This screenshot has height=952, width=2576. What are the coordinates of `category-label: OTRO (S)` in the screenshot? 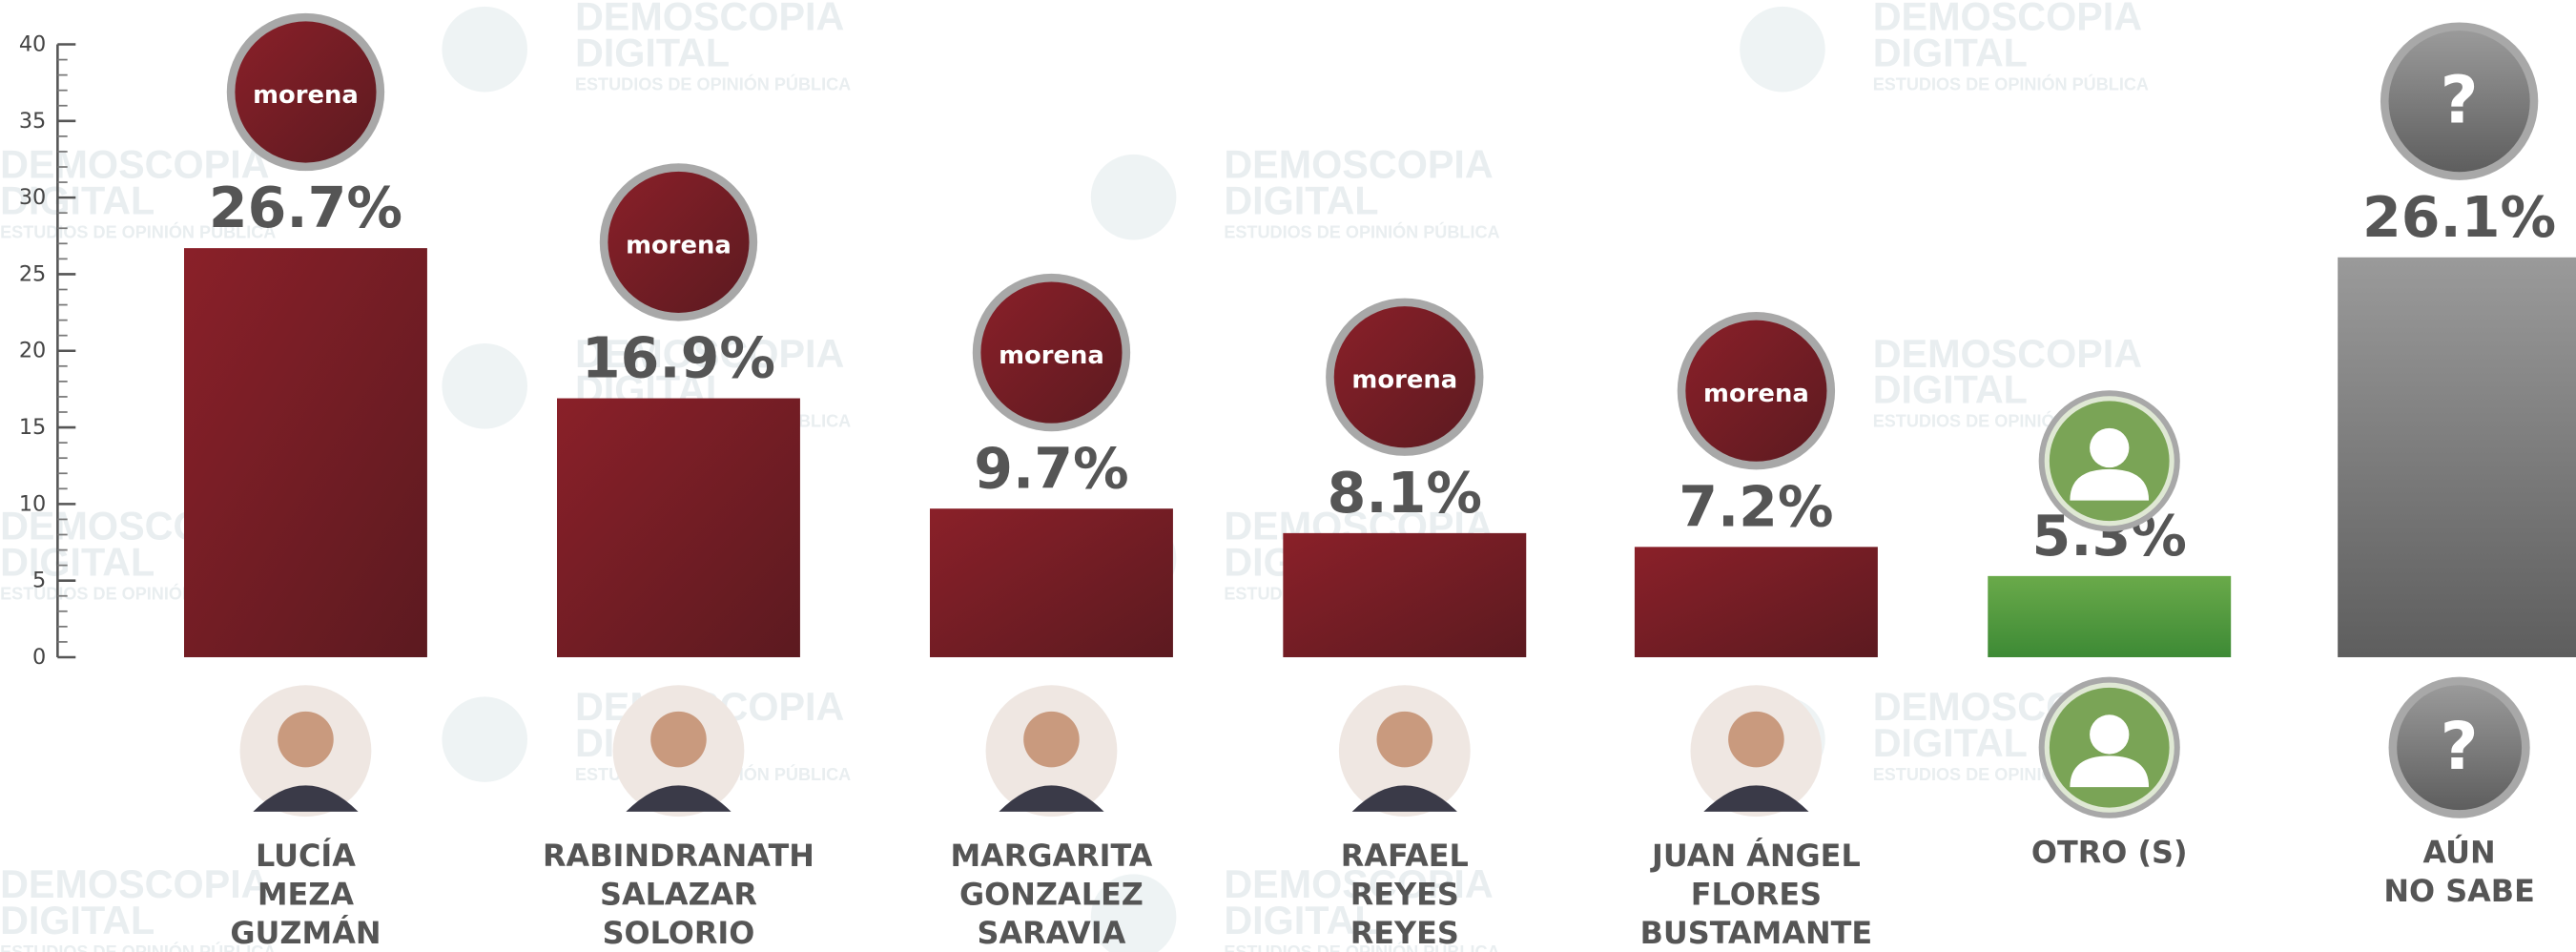 It's located at (2109, 853).